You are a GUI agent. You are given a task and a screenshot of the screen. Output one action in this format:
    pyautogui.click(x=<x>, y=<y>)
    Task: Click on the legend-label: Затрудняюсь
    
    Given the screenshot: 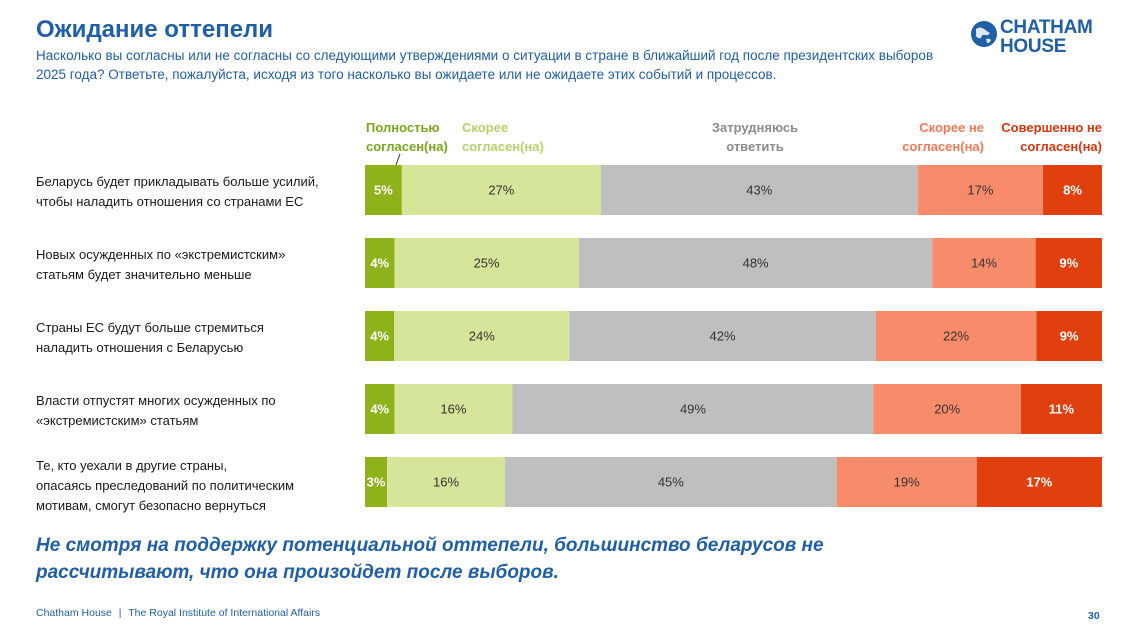 What is the action you would take?
    pyautogui.click(x=755, y=127)
    